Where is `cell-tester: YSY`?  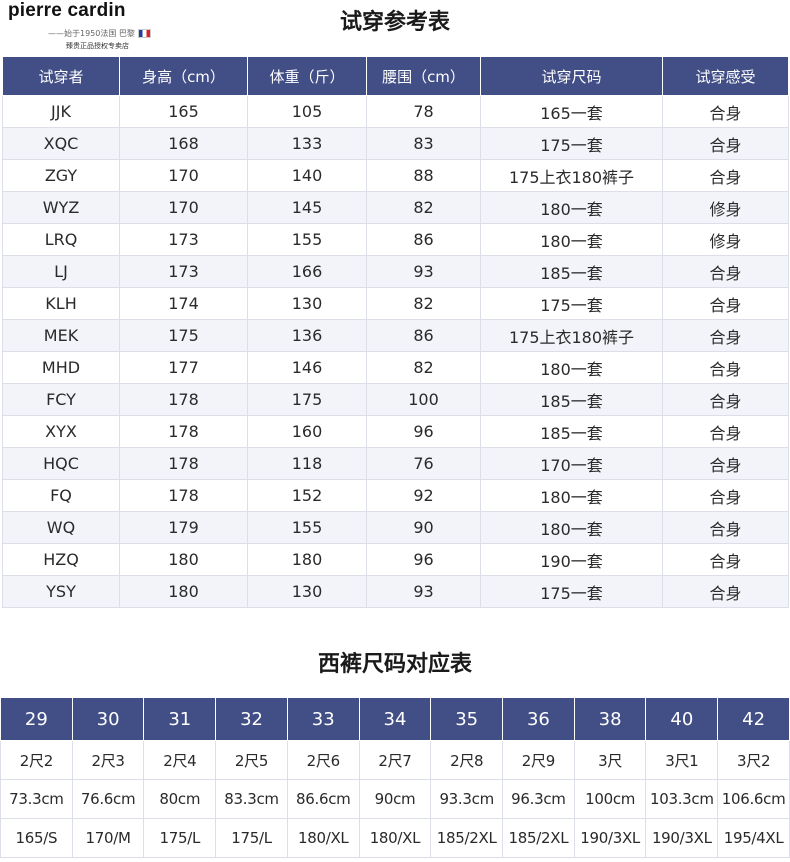 cell-tester: YSY is located at coordinates (61, 591).